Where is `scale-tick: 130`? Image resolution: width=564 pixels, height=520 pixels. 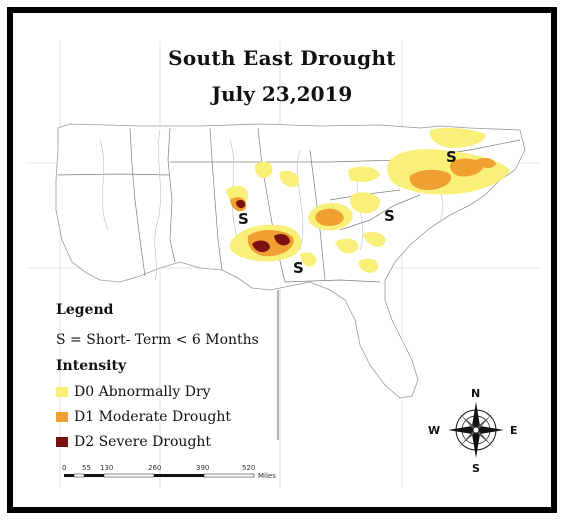
scale-tick: 130 is located at coordinates (107, 468).